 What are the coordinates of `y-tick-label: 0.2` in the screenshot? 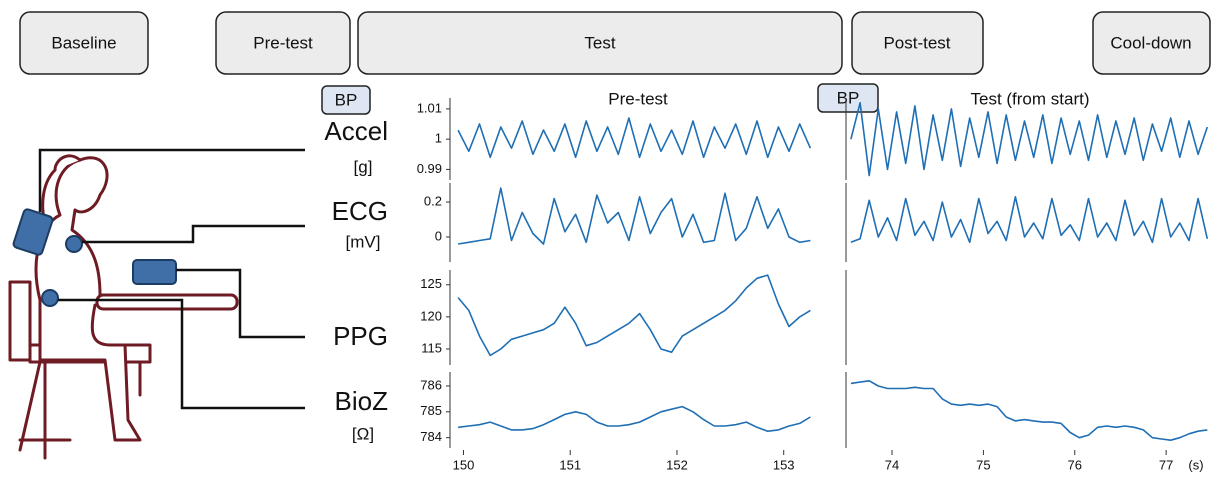 It's located at (433, 200).